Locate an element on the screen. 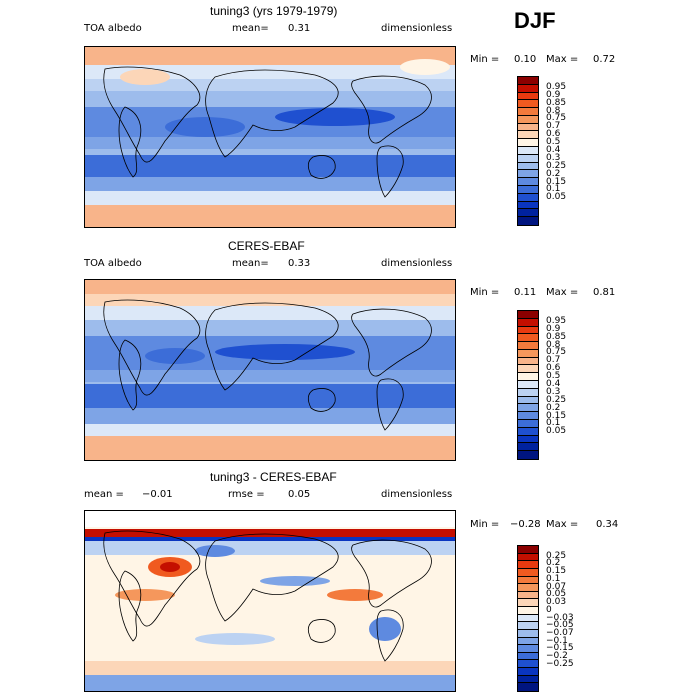  colorbar-tick-label: 0.3 is located at coordinates (553, 157).